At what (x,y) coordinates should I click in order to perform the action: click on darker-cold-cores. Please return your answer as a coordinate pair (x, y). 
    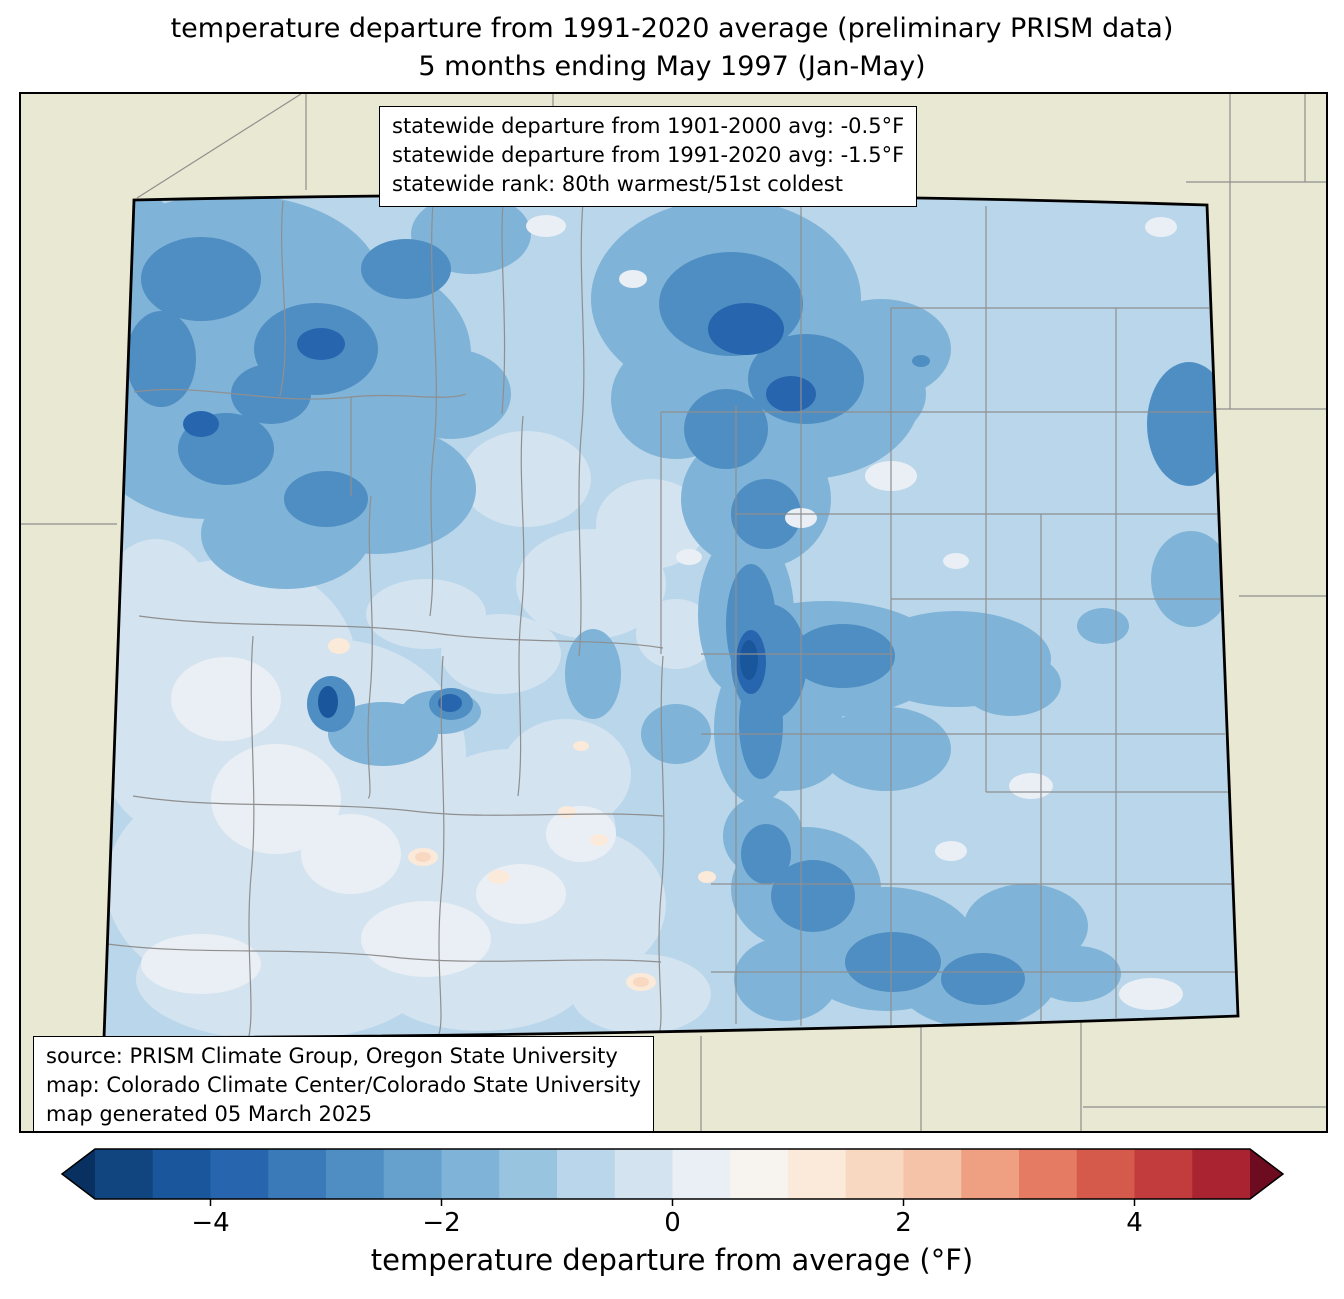
    Looking at the image, I should click on (499, 507).